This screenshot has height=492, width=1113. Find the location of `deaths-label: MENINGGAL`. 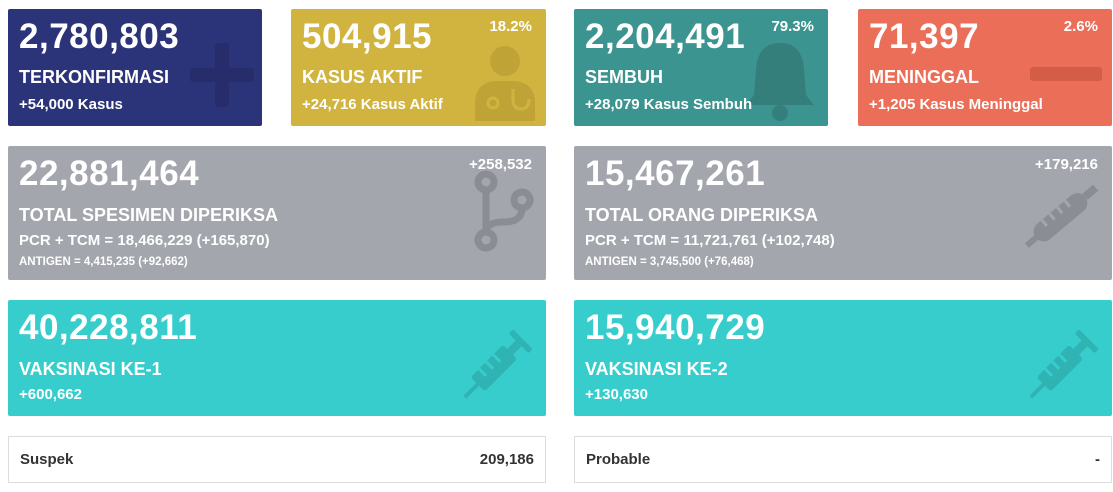

deaths-label: MENINGGAL is located at coordinates (924, 77).